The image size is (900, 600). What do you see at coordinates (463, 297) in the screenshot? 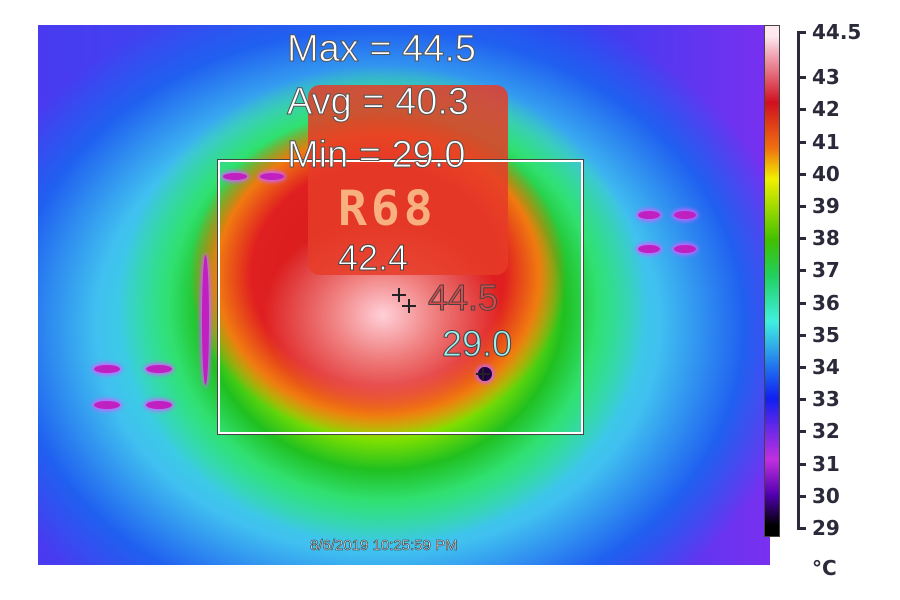
I see `spot-label: 44.5` at bounding box center [463, 297].